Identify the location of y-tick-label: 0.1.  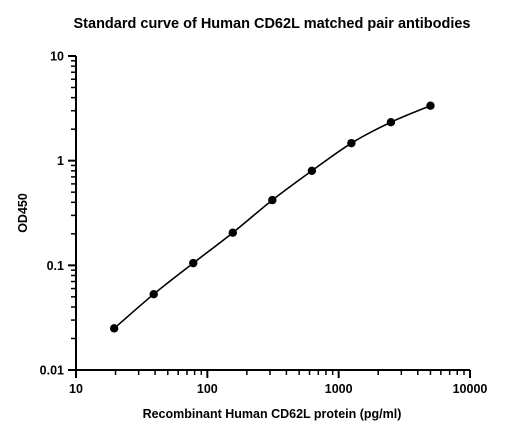
(55, 266).